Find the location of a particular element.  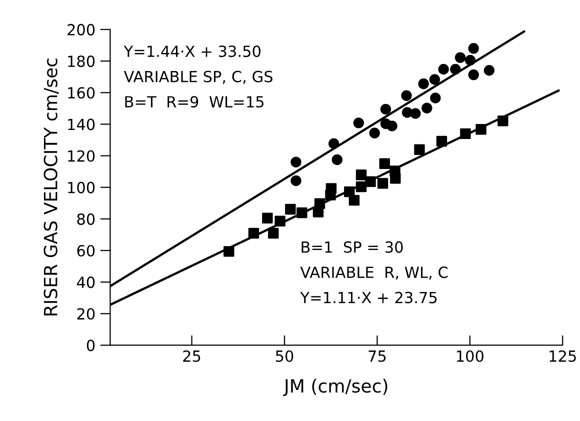

x-tick-label: 25 is located at coordinates (191, 356).